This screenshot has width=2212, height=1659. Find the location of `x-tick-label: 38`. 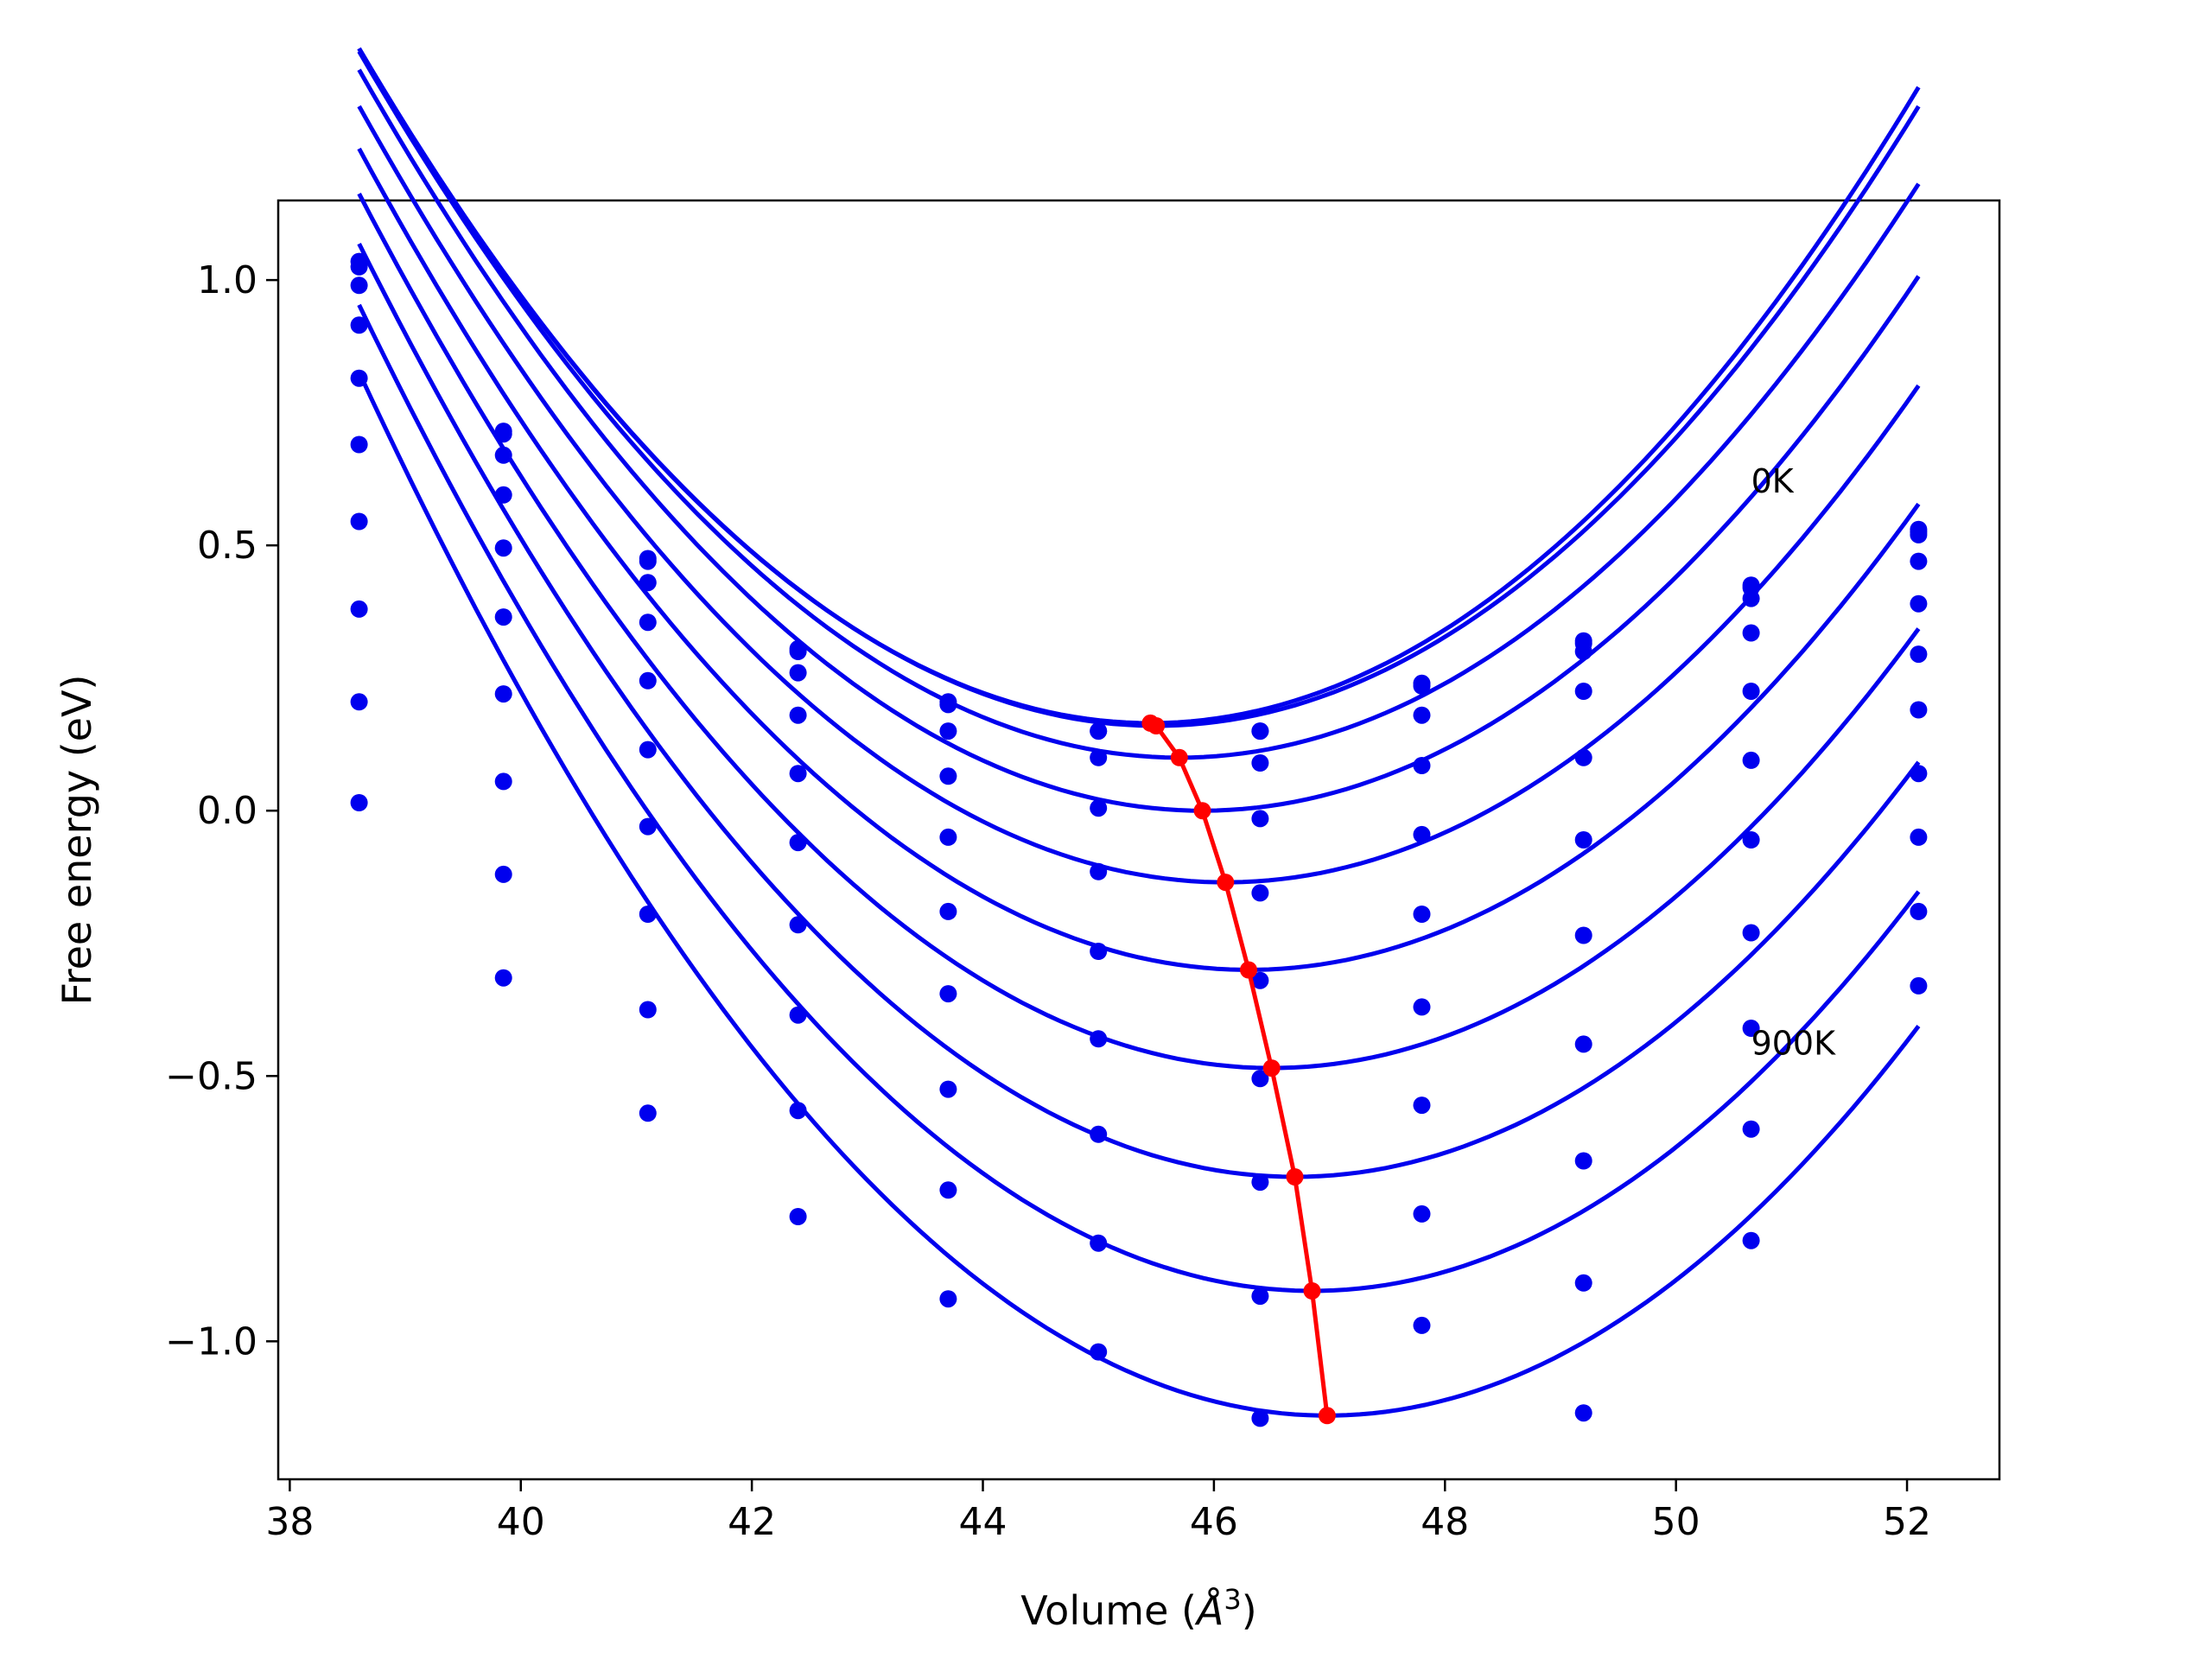

x-tick-label: 38 is located at coordinates (289, 1522).